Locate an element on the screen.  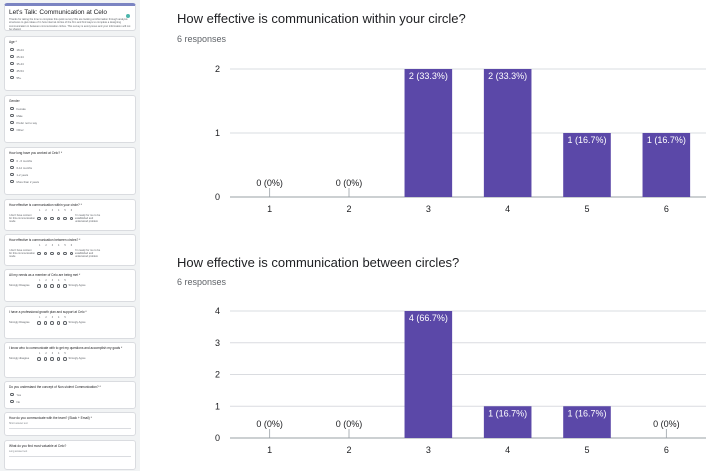
radio-option: 6-12 months is located at coordinates (72, 167).